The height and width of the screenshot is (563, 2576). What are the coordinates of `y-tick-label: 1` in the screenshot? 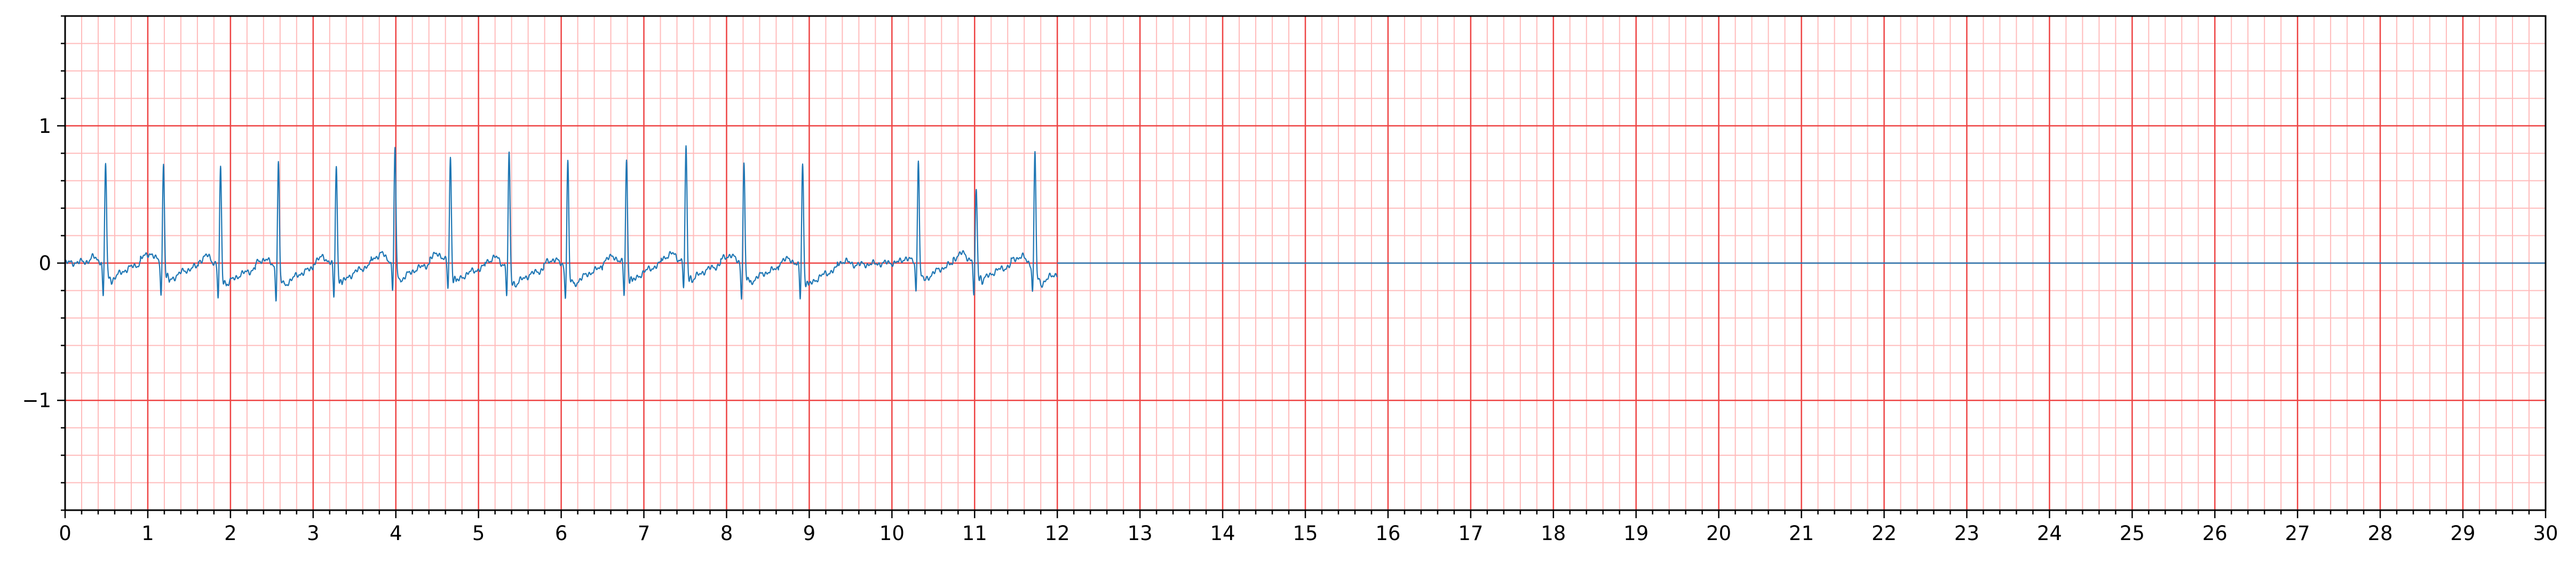 It's located at (44, 126).